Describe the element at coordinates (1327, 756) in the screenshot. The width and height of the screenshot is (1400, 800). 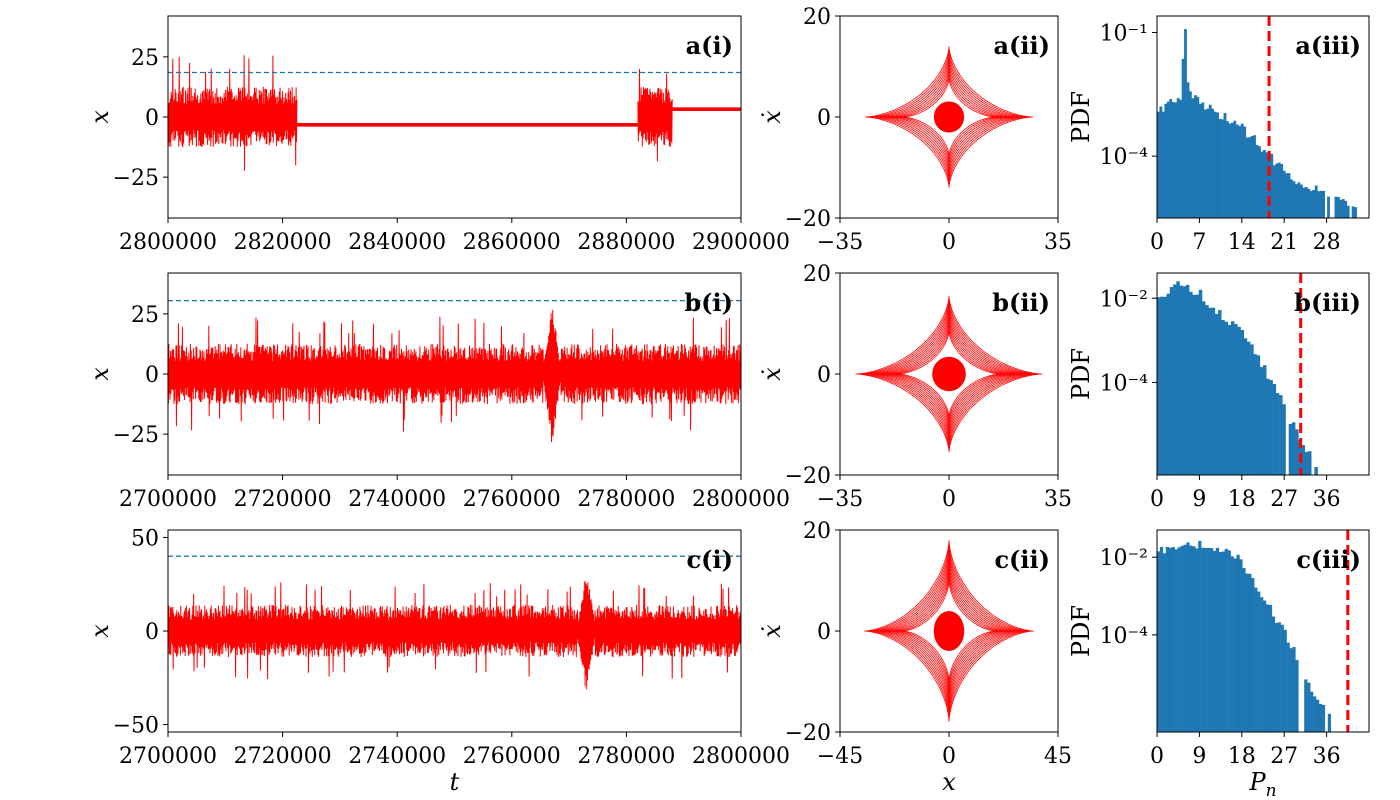
I see `x-tick-label: 36` at that location.